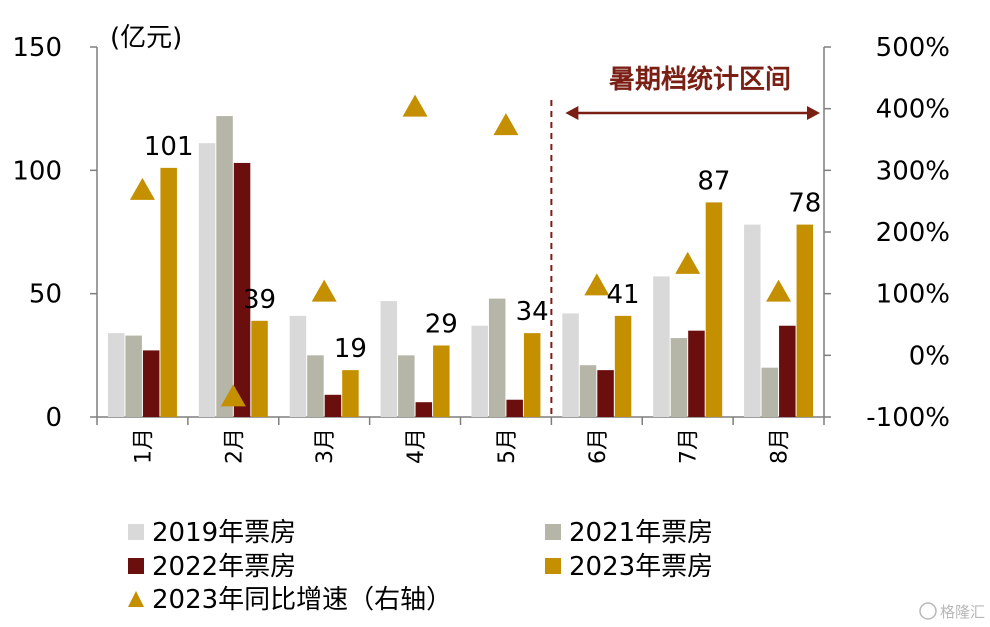 This screenshot has height=627, width=990. What do you see at coordinates (234, 446) in the screenshot?
I see `x-category-label: 2月` at bounding box center [234, 446].